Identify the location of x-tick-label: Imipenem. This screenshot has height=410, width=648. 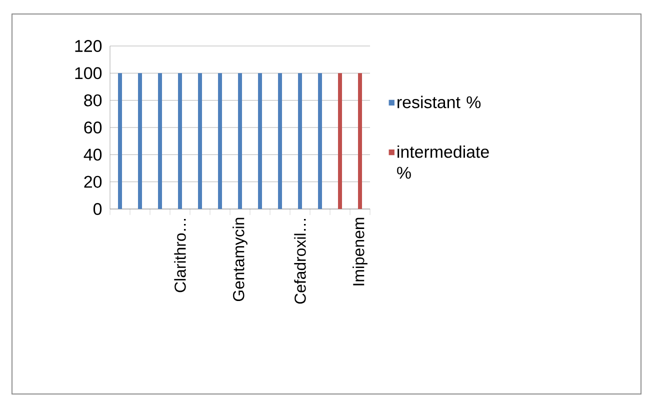
(360, 252).